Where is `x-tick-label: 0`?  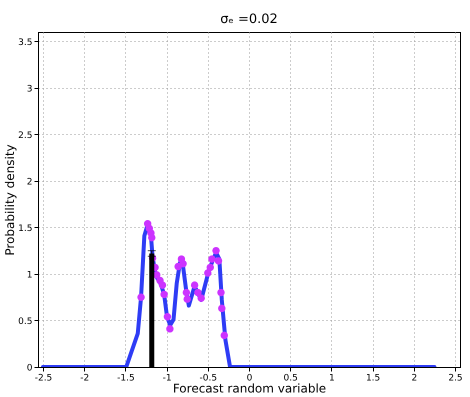 x-tick-label: 0 is located at coordinates (249, 379).